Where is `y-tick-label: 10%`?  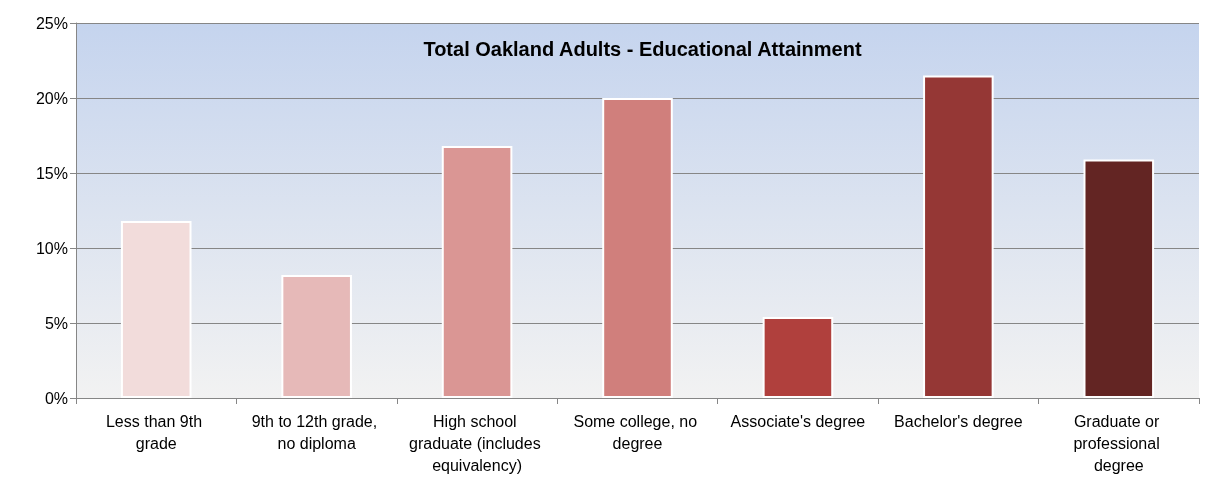
y-tick-label: 10% is located at coordinates (51, 248).